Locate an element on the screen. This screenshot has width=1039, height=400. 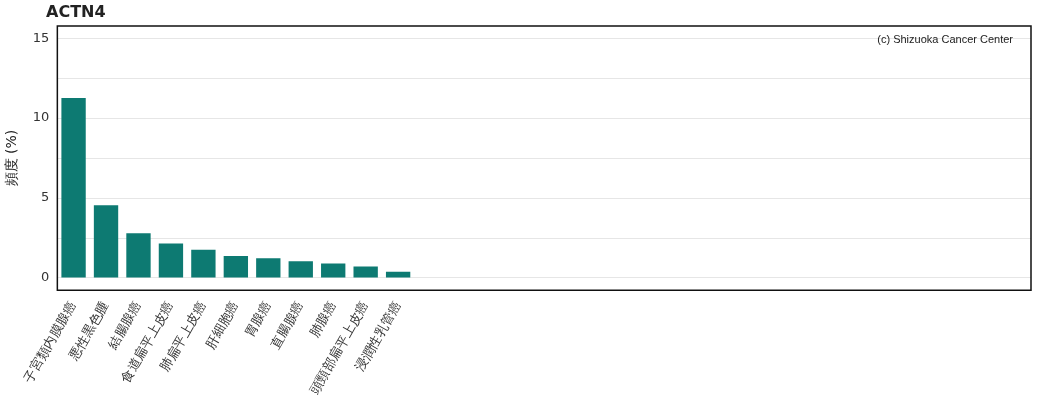
y-tick-label: 10 is located at coordinates (41, 117).